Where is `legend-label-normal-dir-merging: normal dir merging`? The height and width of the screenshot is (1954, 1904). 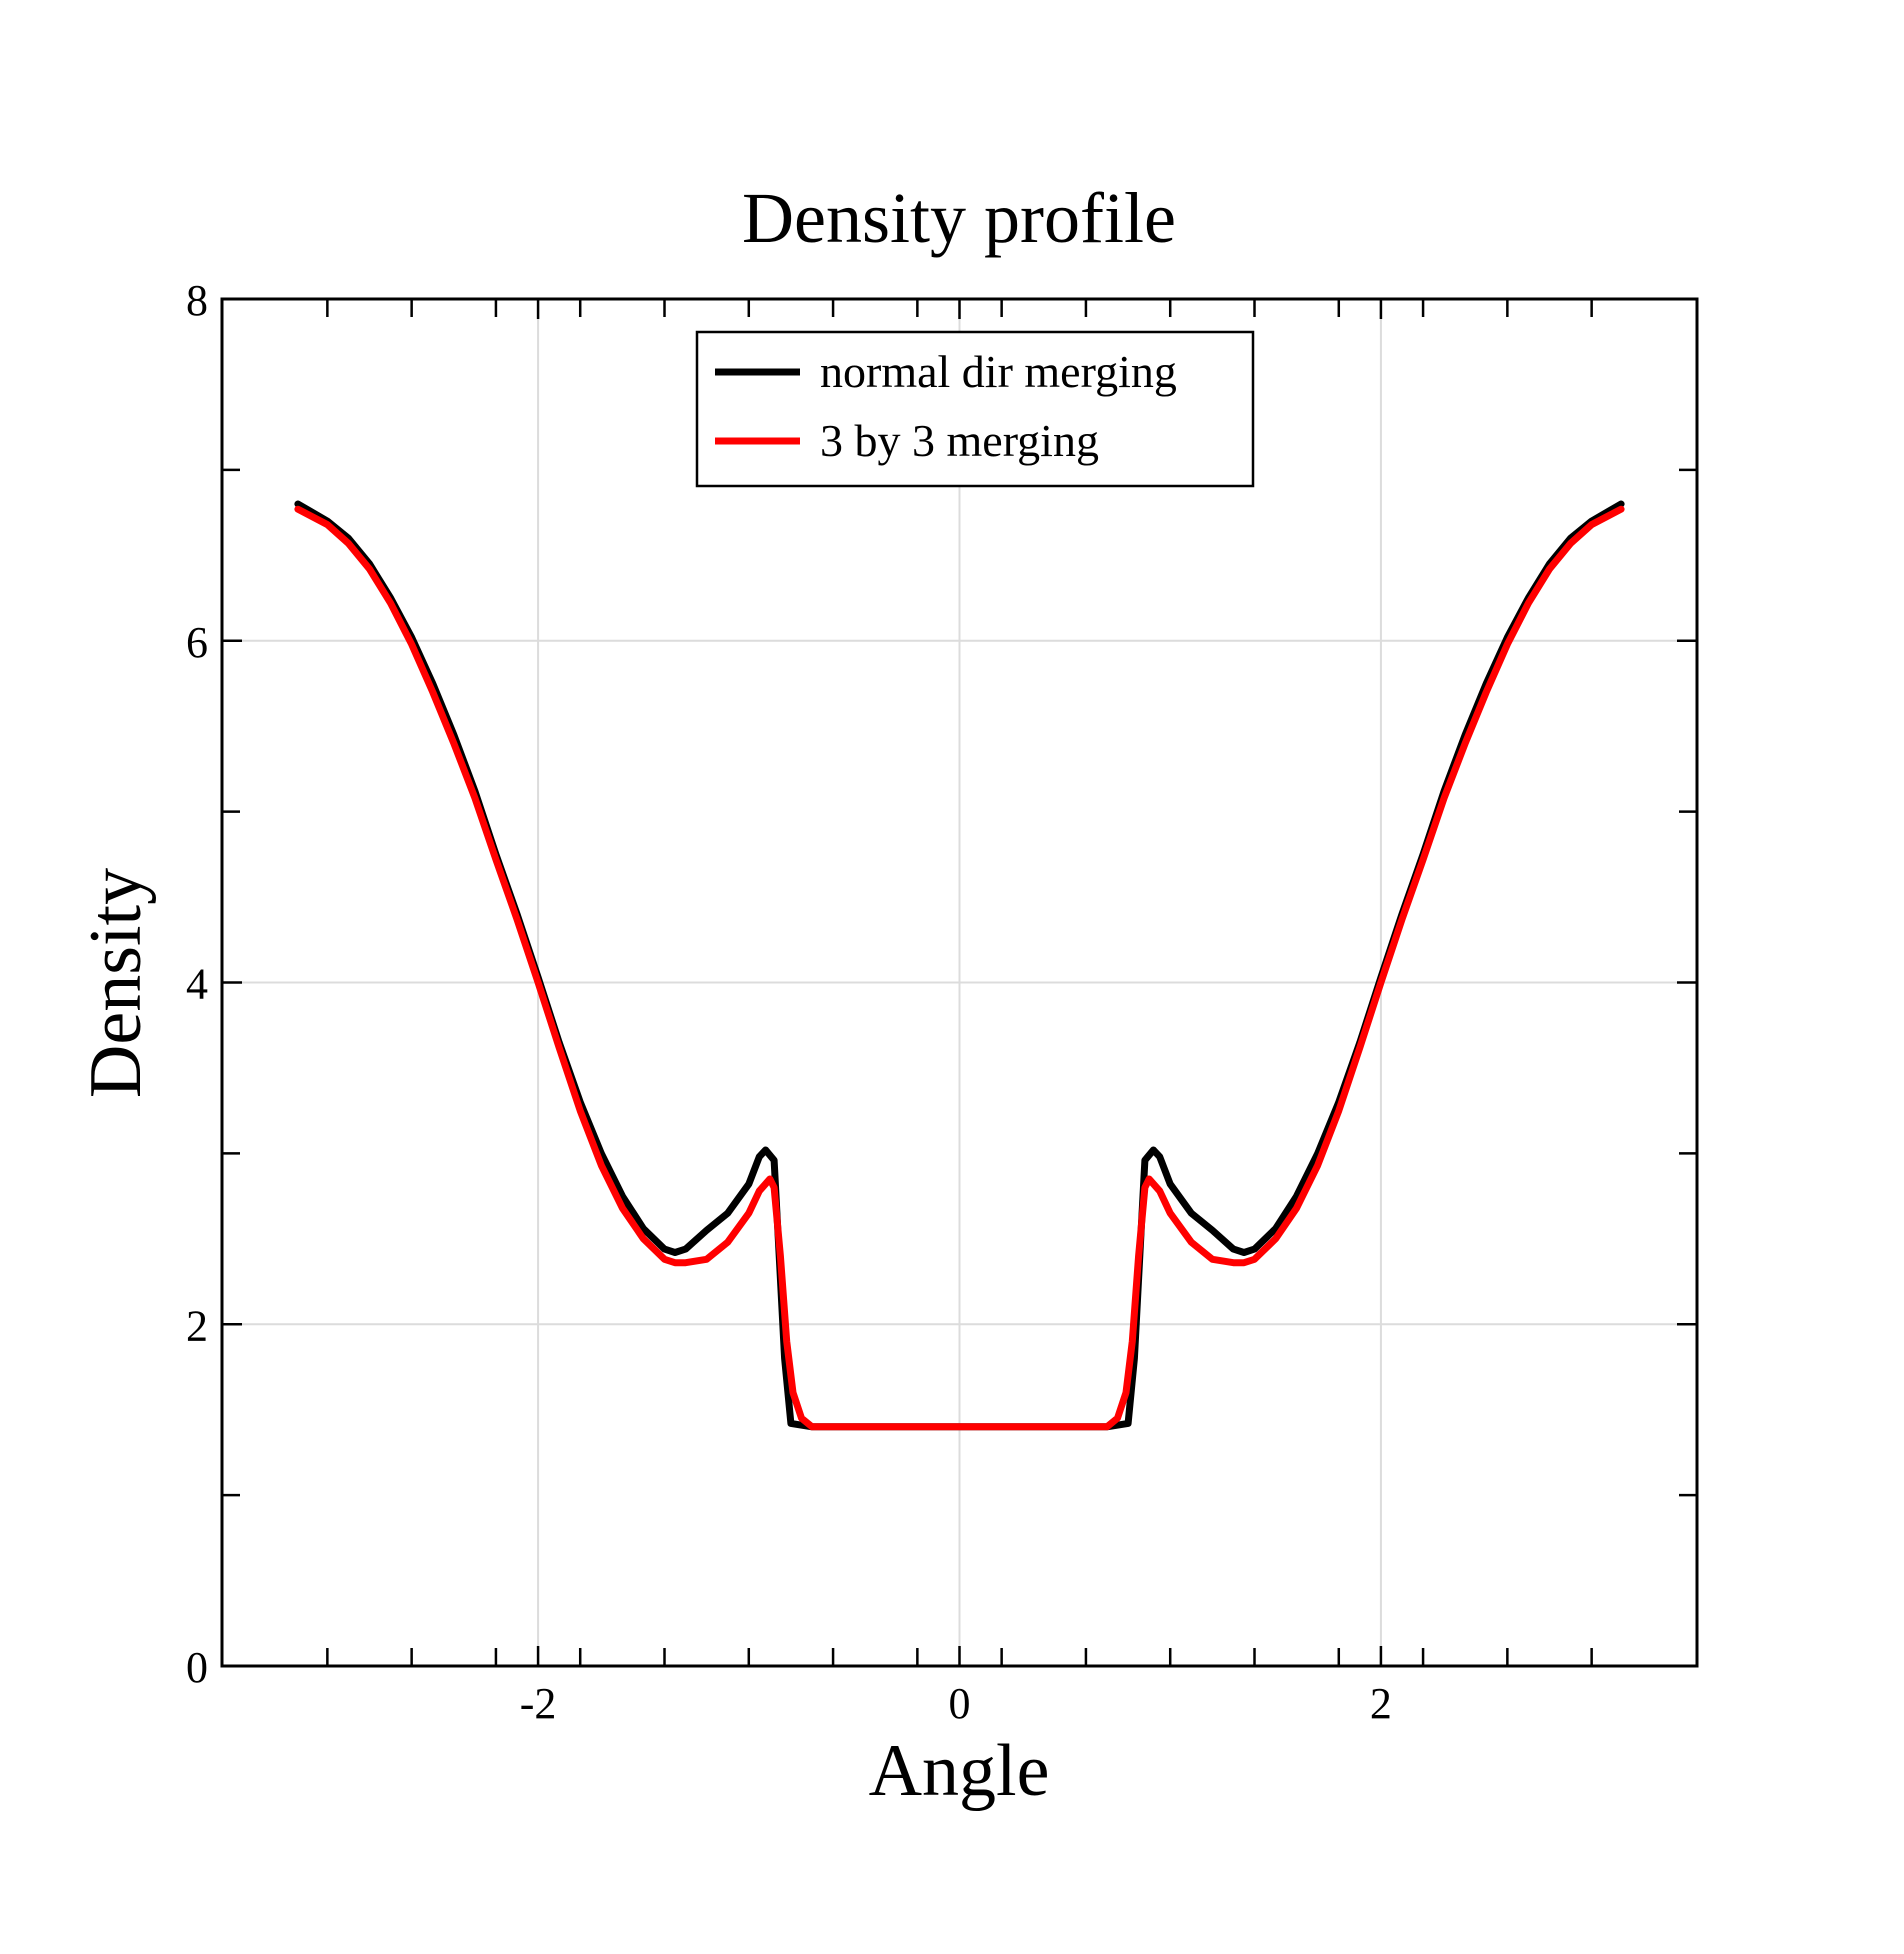 legend-label-normal-dir-merging: normal dir merging is located at coordinates (998, 371).